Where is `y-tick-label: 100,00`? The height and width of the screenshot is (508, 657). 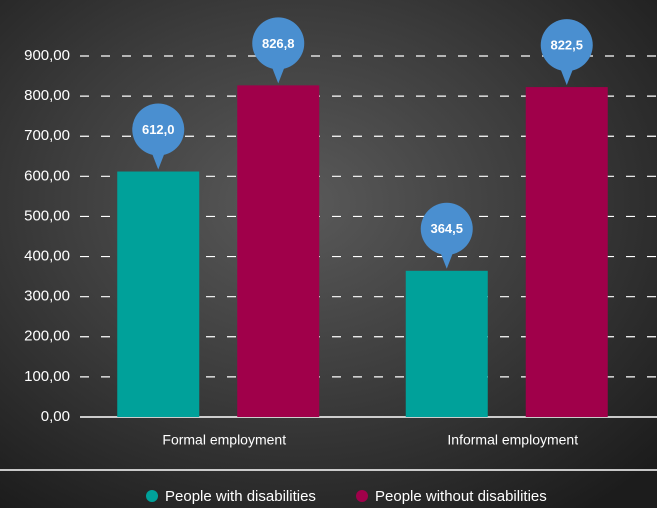 y-tick-label: 100,00 is located at coordinates (47, 376).